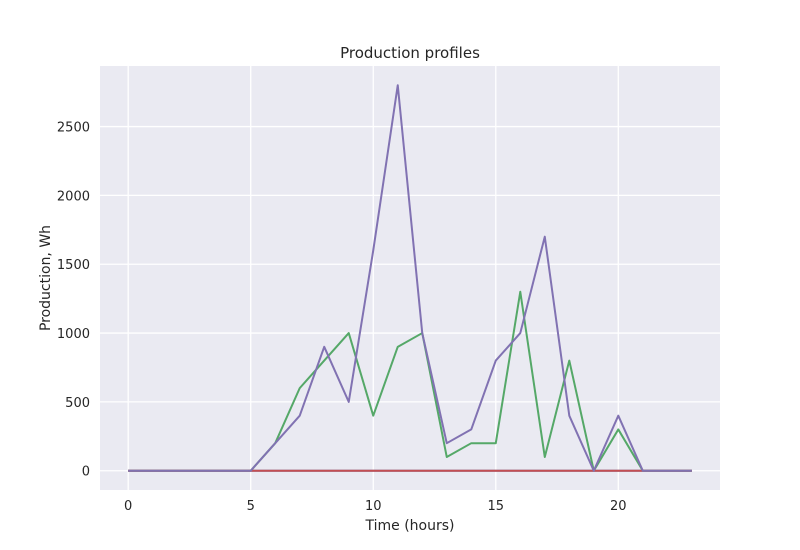 This screenshot has width=800, height=550. I want to click on y-tick-label: 2500, so click(73, 128).